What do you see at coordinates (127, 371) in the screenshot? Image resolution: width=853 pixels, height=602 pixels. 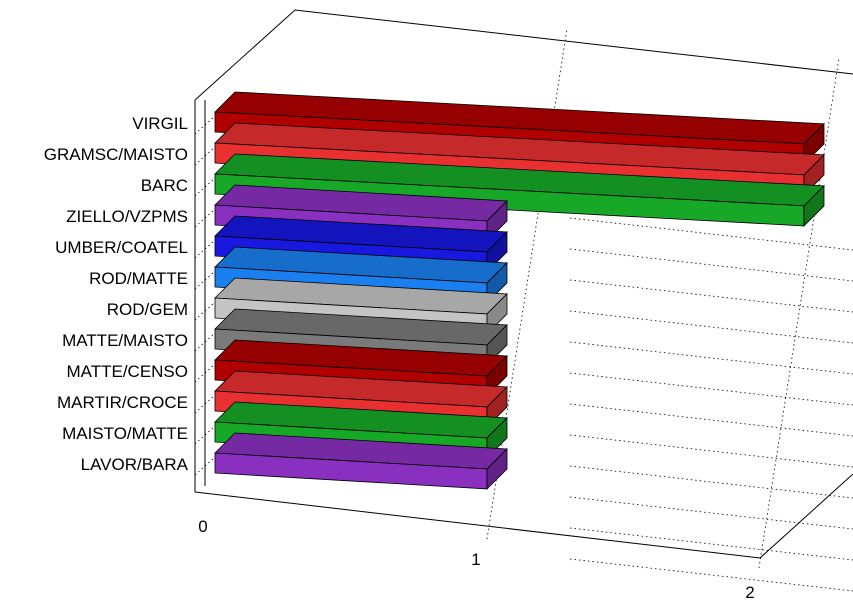 I see `category-label: MATTE/CENSO` at bounding box center [127, 371].